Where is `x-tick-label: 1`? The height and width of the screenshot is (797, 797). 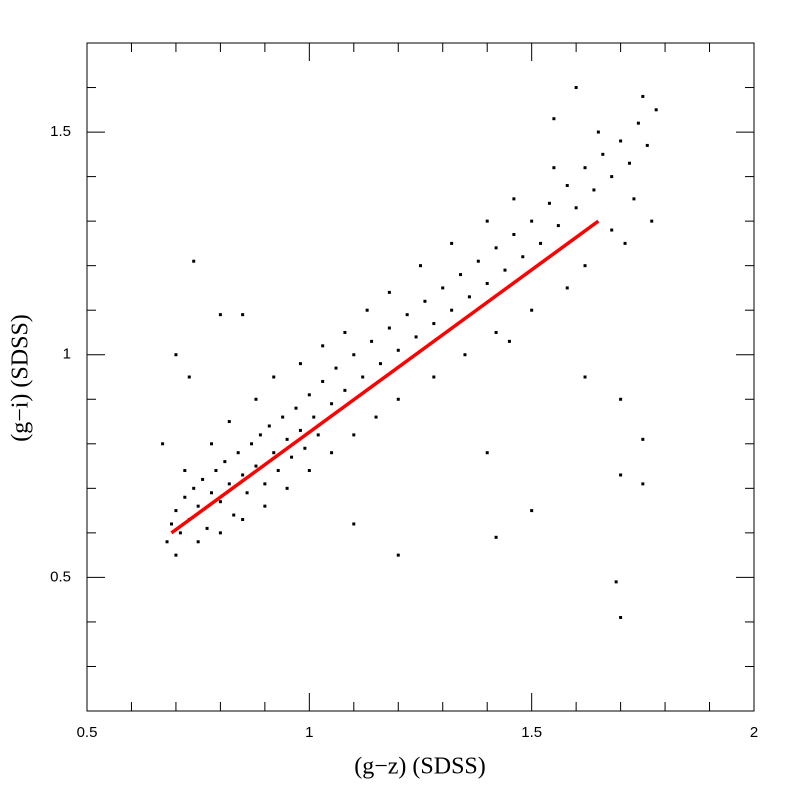
x-tick-label: 1 is located at coordinates (309, 732).